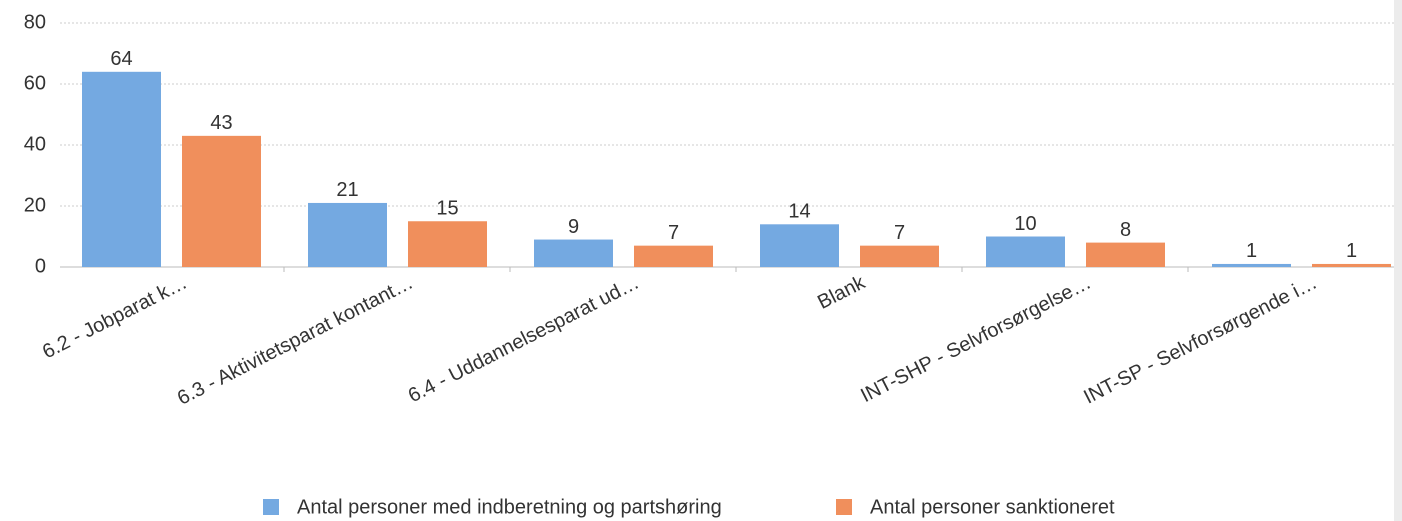 The width and height of the screenshot is (1402, 521). Describe the element at coordinates (35, 144) in the screenshot. I see `y-tick-label: 40` at that location.